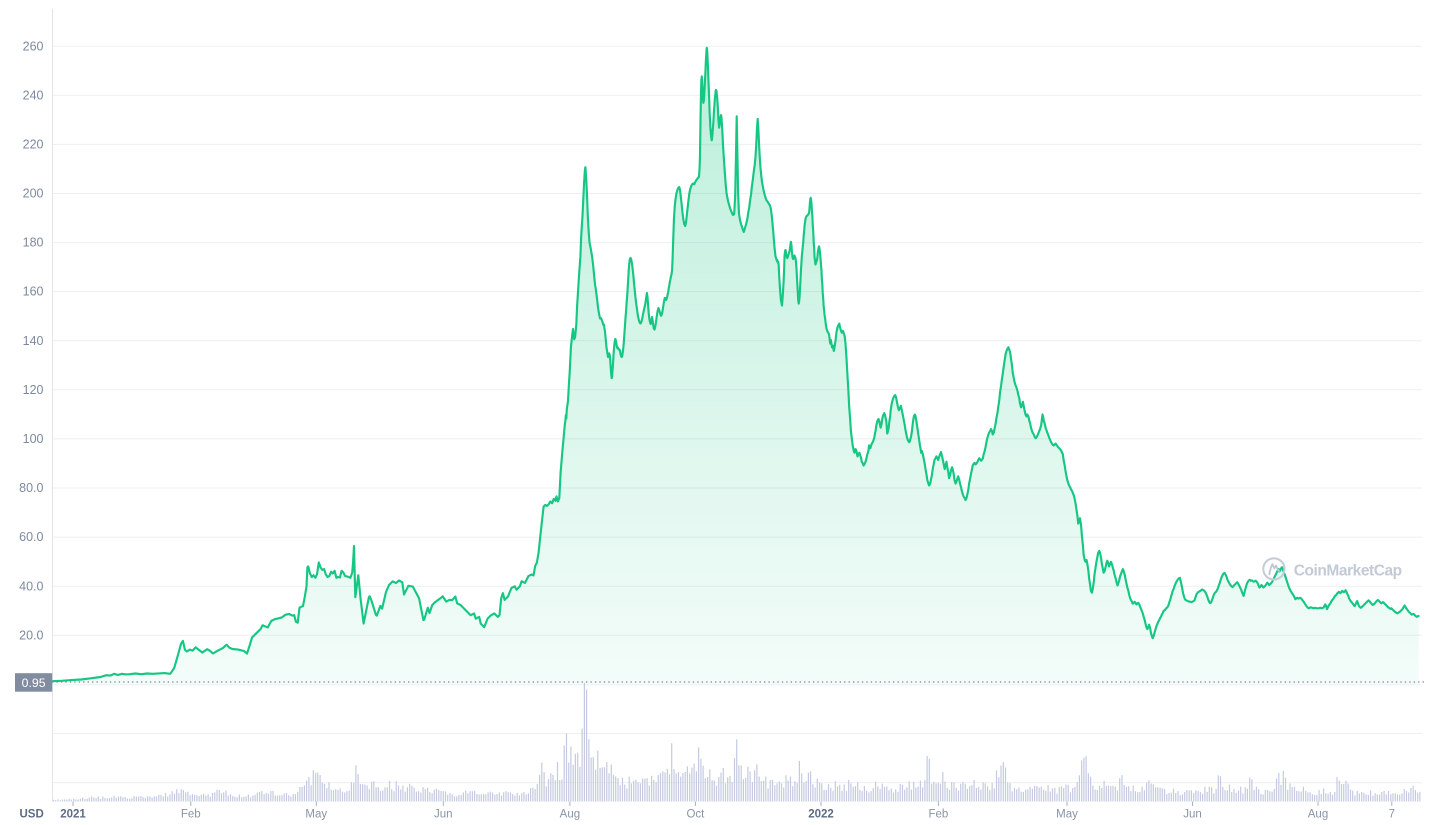 The image size is (1434, 825). Describe the element at coordinates (33, 390) in the screenshot. I see `svg-text: 120` at that location.